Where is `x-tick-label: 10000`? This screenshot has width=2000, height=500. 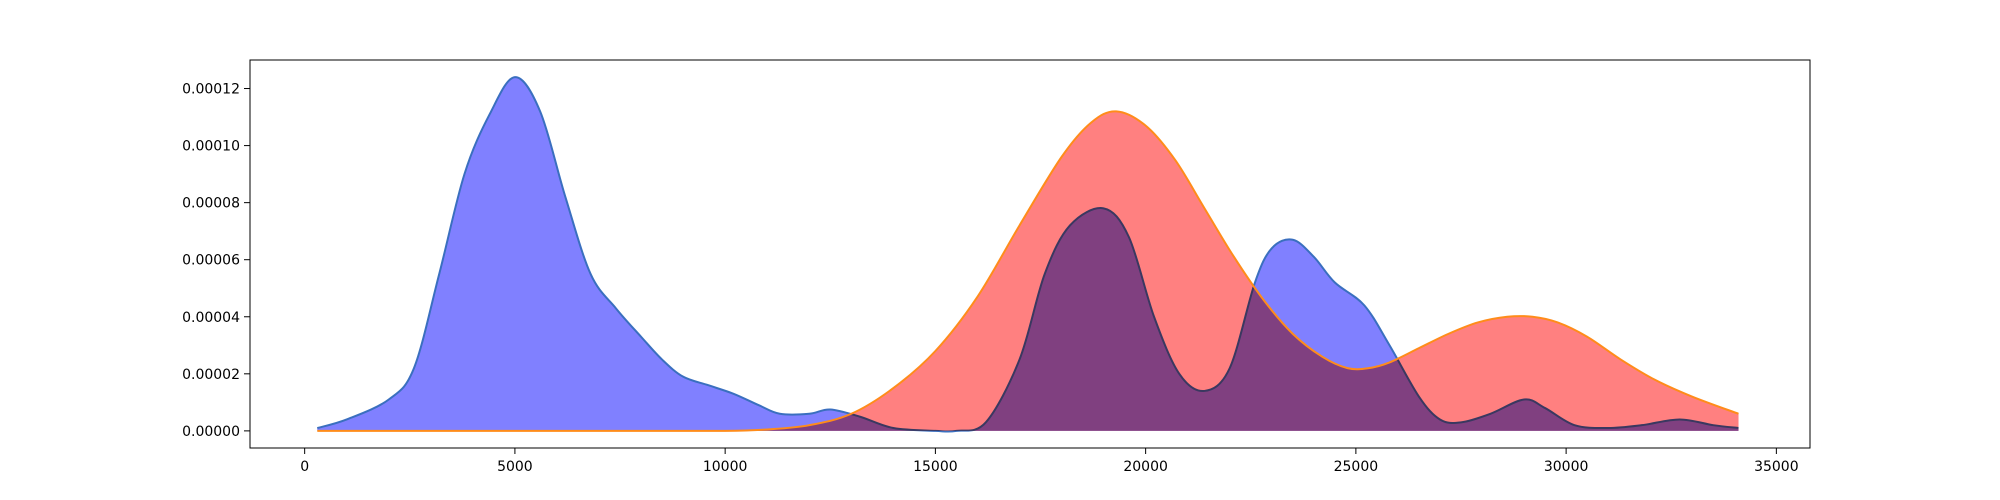
x-tick-label: 10000 is located at coordinates (725, 467).